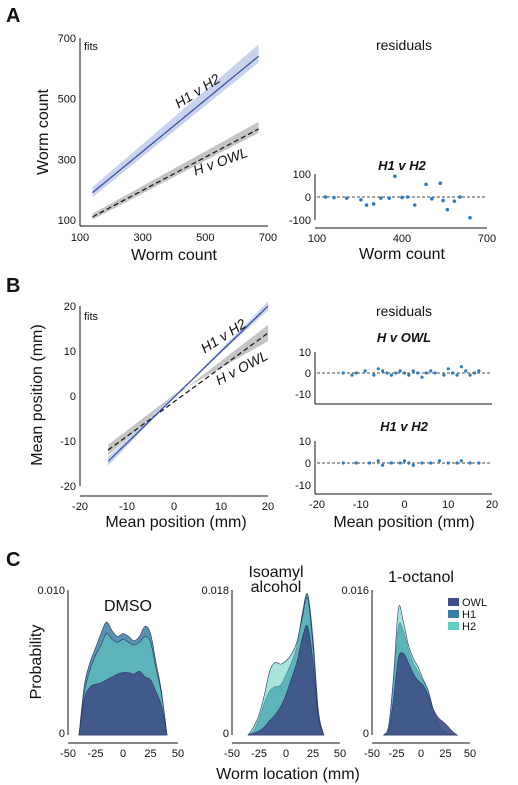  I want to click on a-fits-xlabel: Worm count, so click(174, 255).